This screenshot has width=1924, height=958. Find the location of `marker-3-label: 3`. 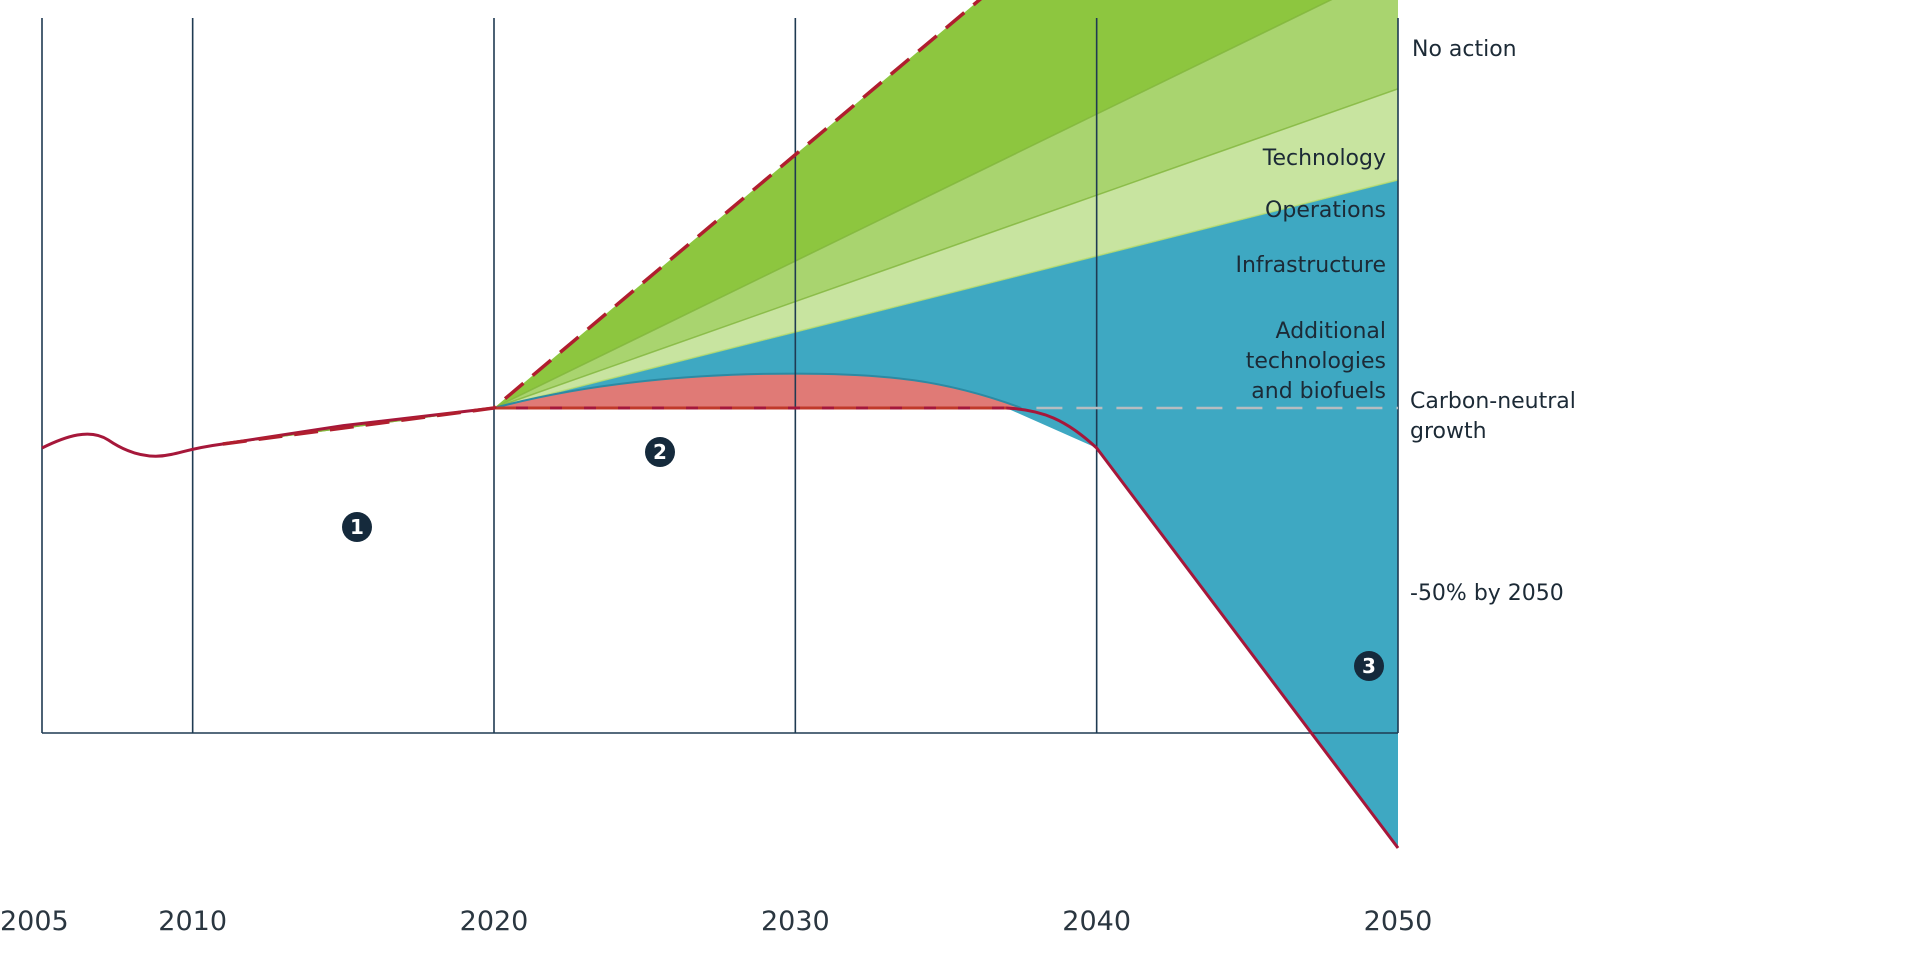

marker-3-label: 3 is located at coordinates (1369, 666).